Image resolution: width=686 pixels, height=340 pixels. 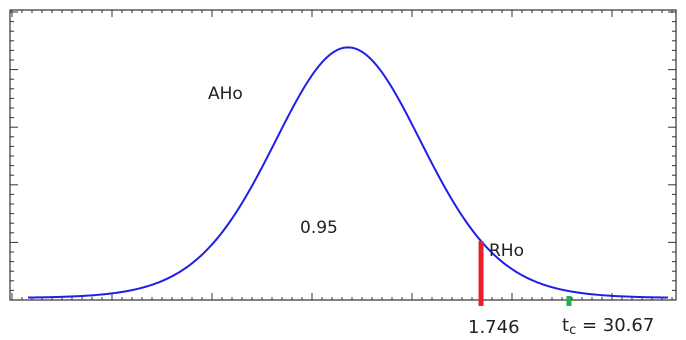 I want to click on confidence-level-label: 0.95, so click(x=319, y=228).